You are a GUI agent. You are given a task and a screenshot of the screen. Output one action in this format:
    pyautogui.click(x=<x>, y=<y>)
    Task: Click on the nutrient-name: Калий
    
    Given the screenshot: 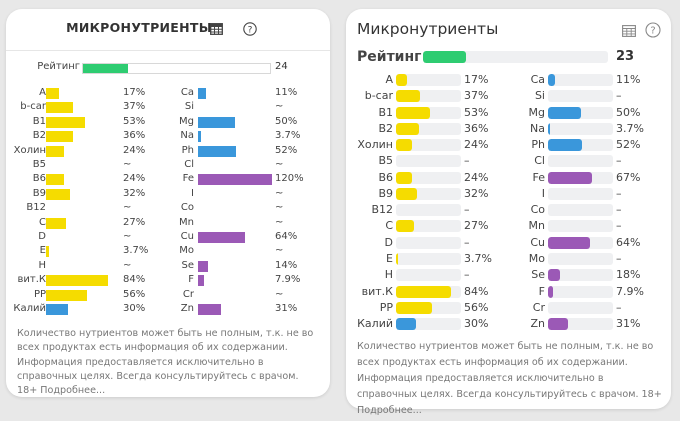 What is the action you would take?
    pyautogui.click(x=29, y=308)
    